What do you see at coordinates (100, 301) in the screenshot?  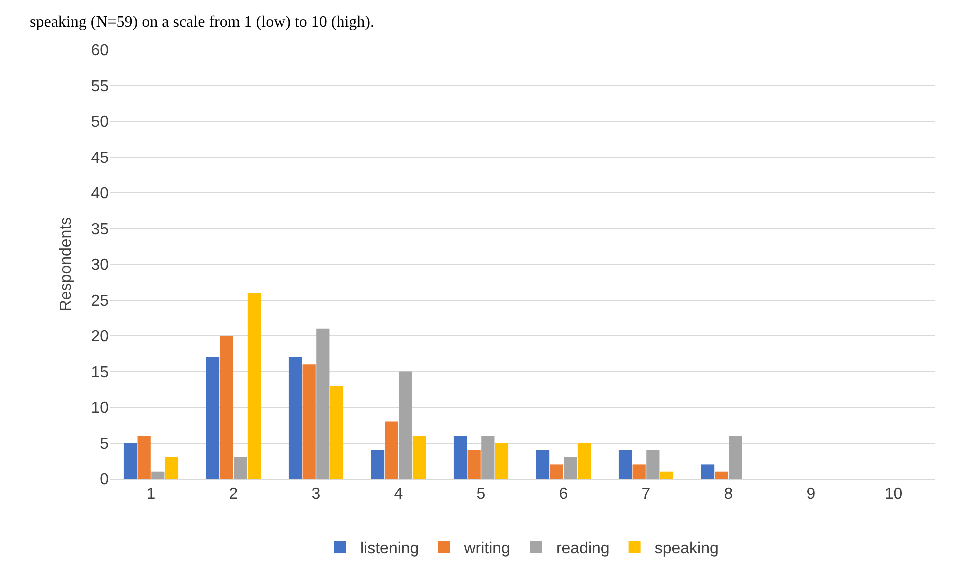 I see `y-tick-label: 25` at bounding box center [100, 301].